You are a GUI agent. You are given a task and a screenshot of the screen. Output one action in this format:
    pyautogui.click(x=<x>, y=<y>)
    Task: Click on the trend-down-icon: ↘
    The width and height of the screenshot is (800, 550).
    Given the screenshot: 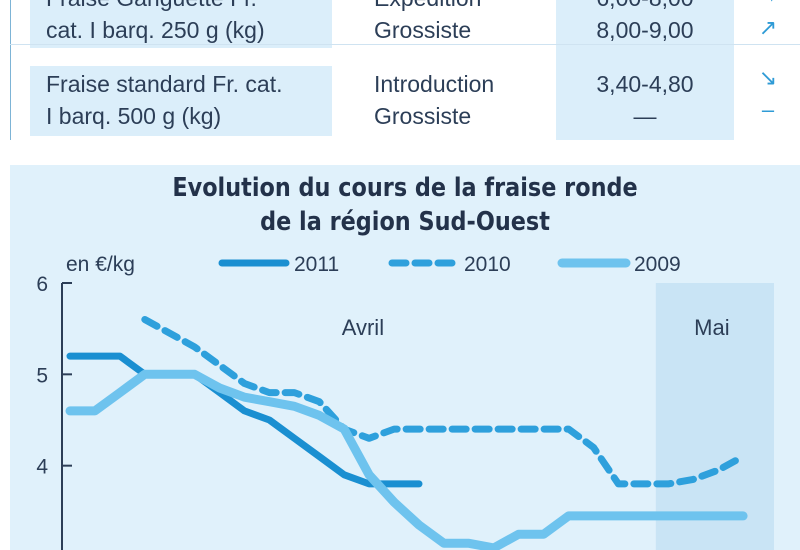 What is the action you would take?
    pyautogui.click(x=768, y=77)
    